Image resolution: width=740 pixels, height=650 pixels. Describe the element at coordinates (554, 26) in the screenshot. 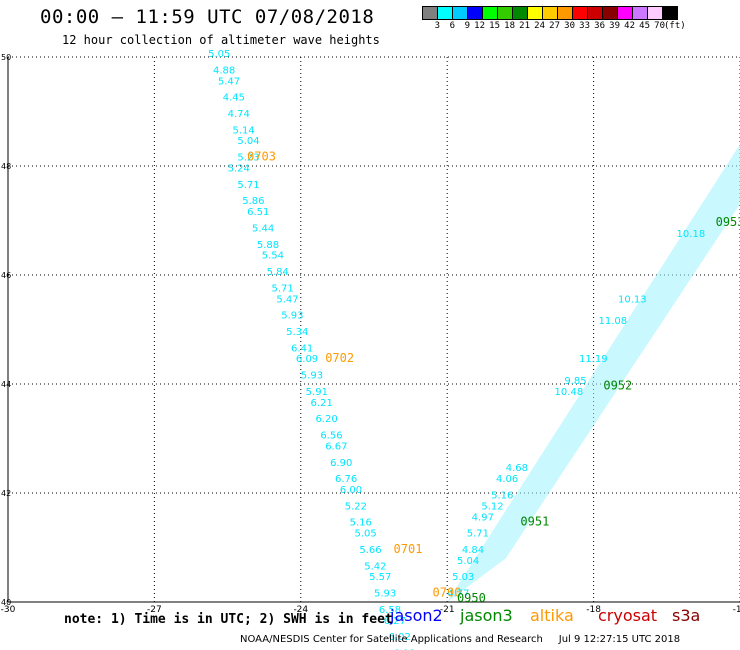

I see `colorbar-label: 27` at that location.